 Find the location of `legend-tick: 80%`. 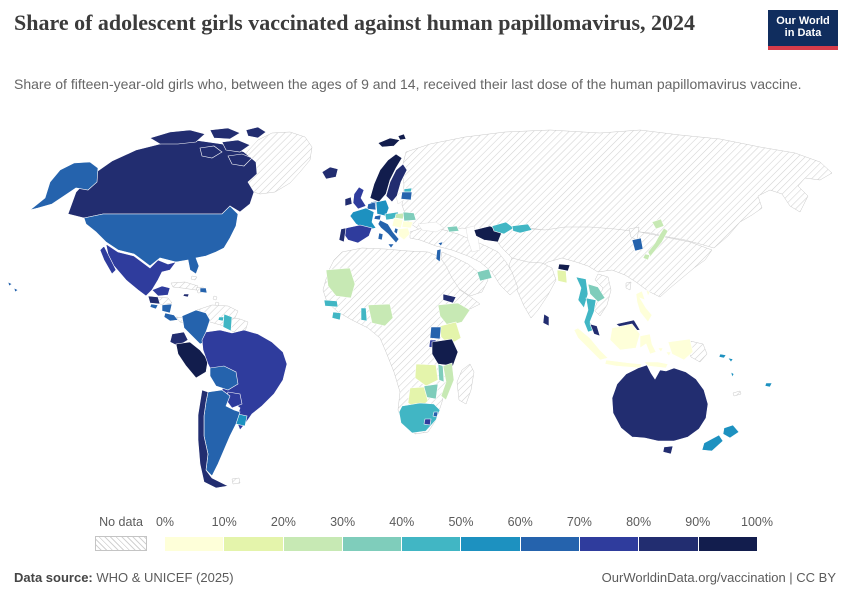

legend-tick: 80% is located at coordinates (639, 522).